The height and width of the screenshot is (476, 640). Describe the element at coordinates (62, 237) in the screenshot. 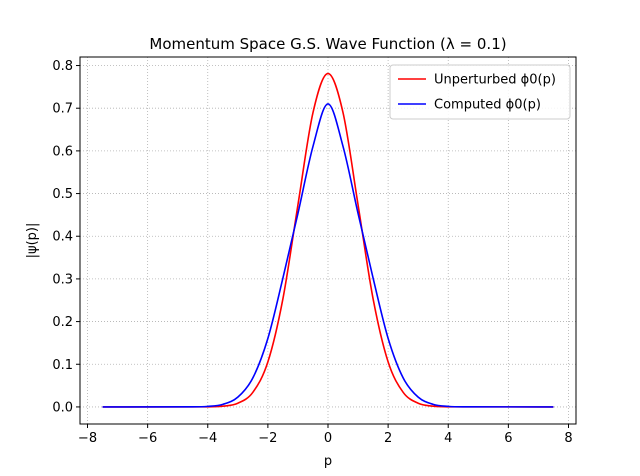

I see `y-tick-label: 0.4` at that location.